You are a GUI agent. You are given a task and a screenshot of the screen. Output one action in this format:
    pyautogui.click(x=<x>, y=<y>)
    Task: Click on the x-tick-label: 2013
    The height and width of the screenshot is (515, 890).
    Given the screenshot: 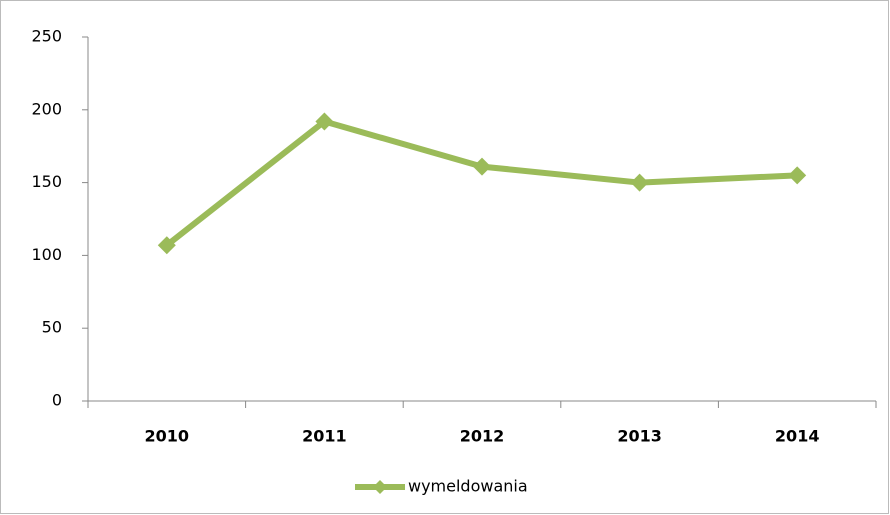 What is the action you would take?
    pyautogui.click(x=639, y=436)
    